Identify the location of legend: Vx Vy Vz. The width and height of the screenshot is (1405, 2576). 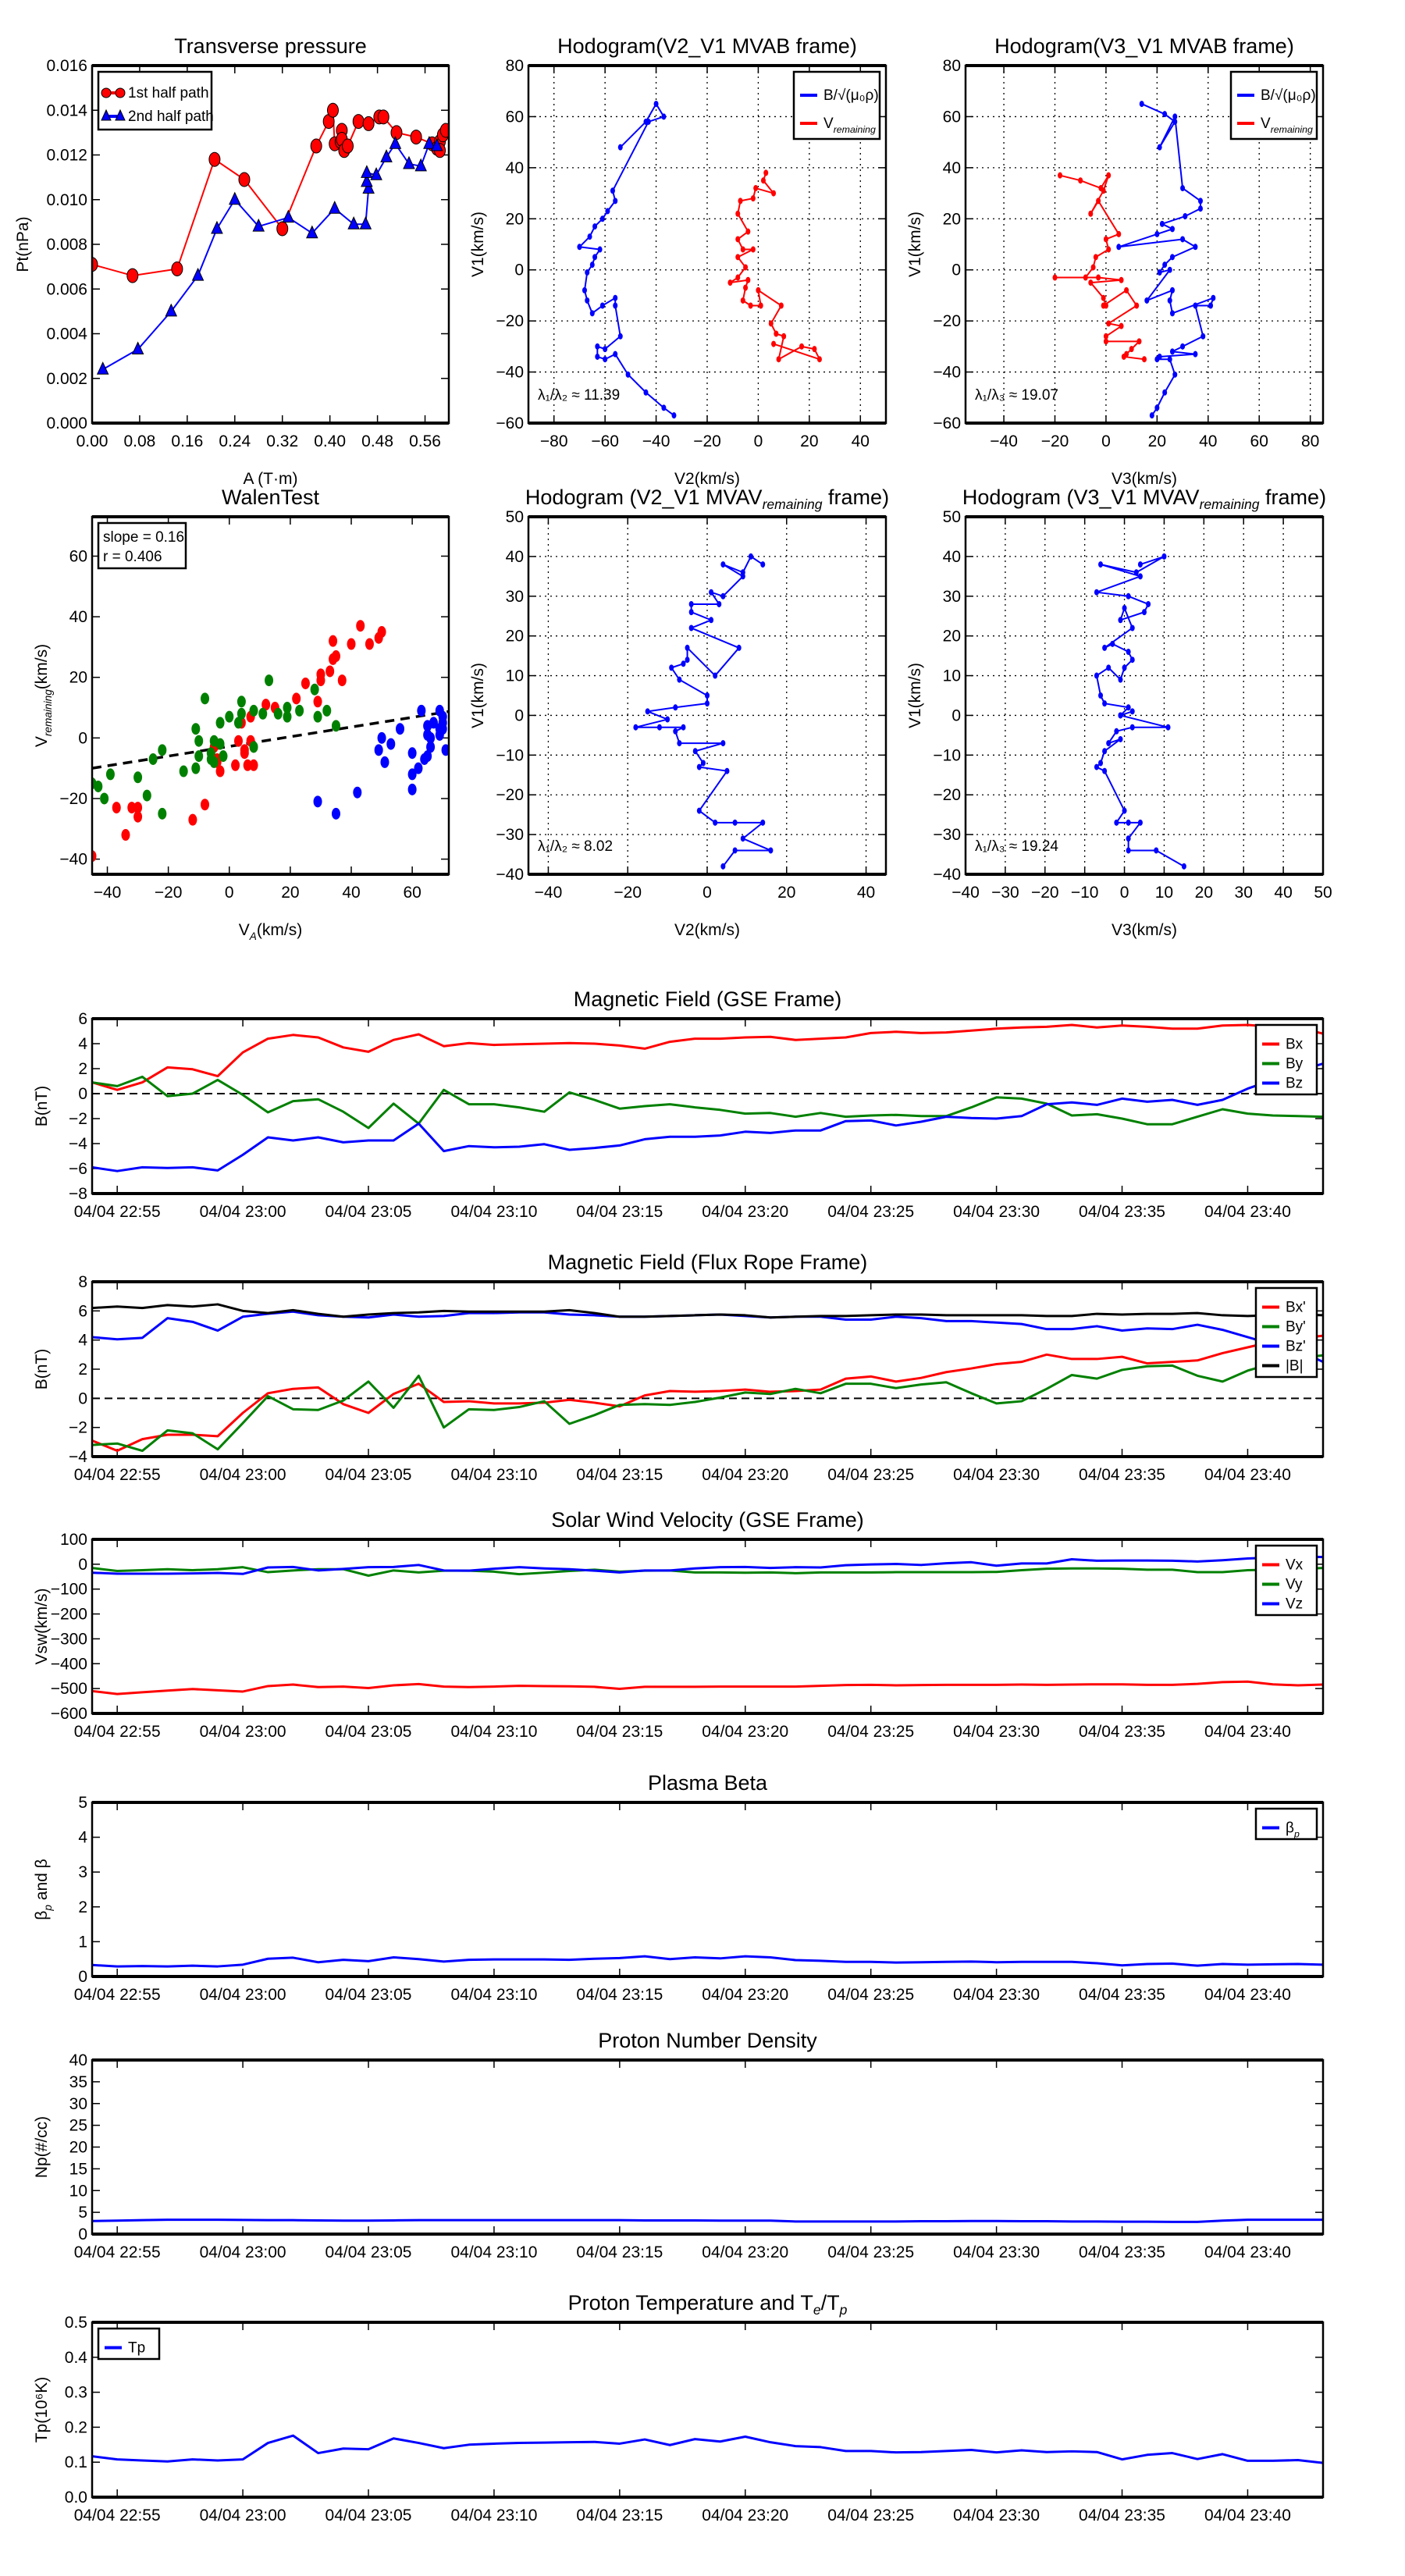
(1286, 1580).